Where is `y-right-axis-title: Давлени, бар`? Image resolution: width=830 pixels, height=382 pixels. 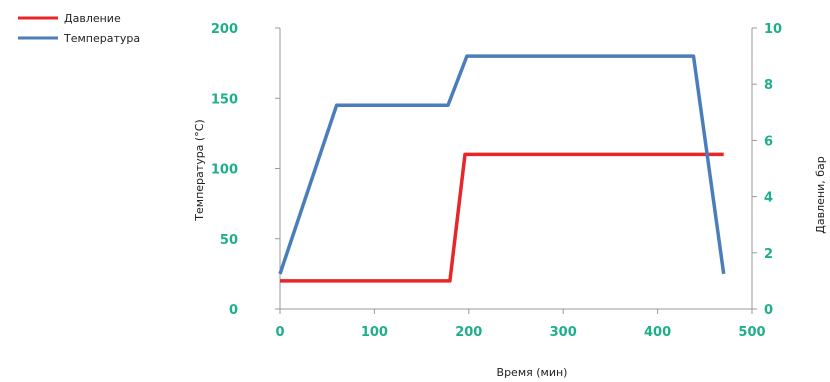 y-right-axis-title: Давлени, бар is located at coordinates (820, 194).